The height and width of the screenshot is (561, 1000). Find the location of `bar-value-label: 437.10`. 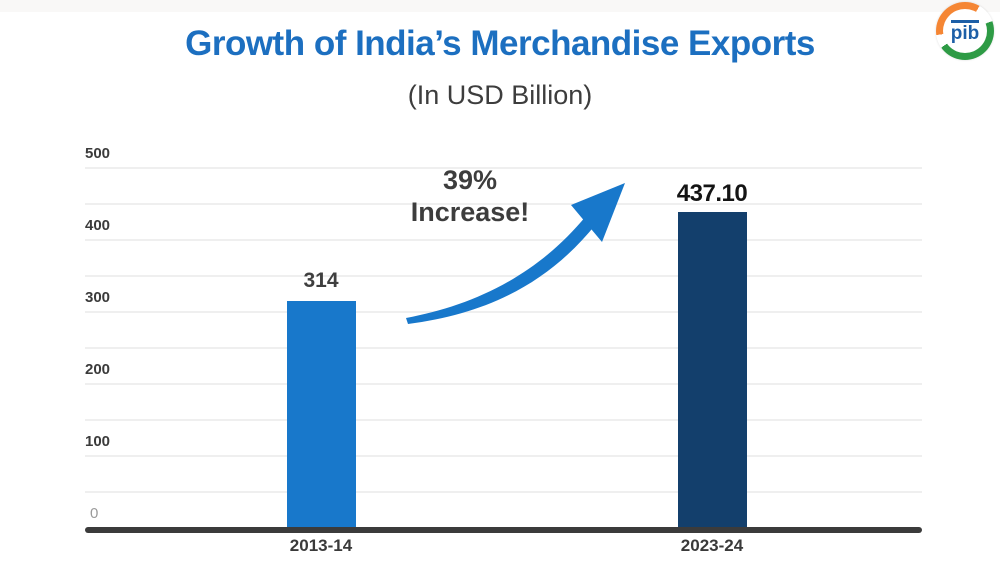

bar-value-label: 437.10 is located at coordinates (712, 194).